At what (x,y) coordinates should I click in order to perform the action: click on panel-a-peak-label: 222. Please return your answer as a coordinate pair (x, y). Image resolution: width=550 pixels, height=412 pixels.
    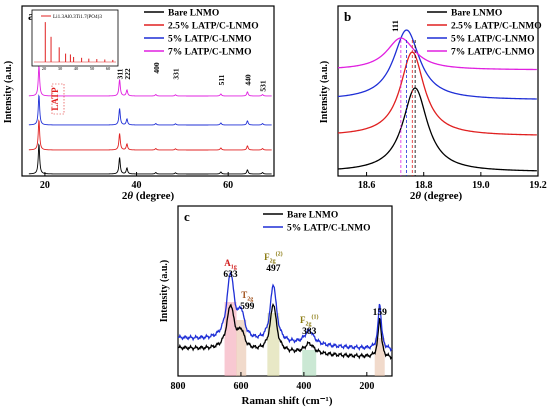
    Looking at the image, I should click on (127, 74).